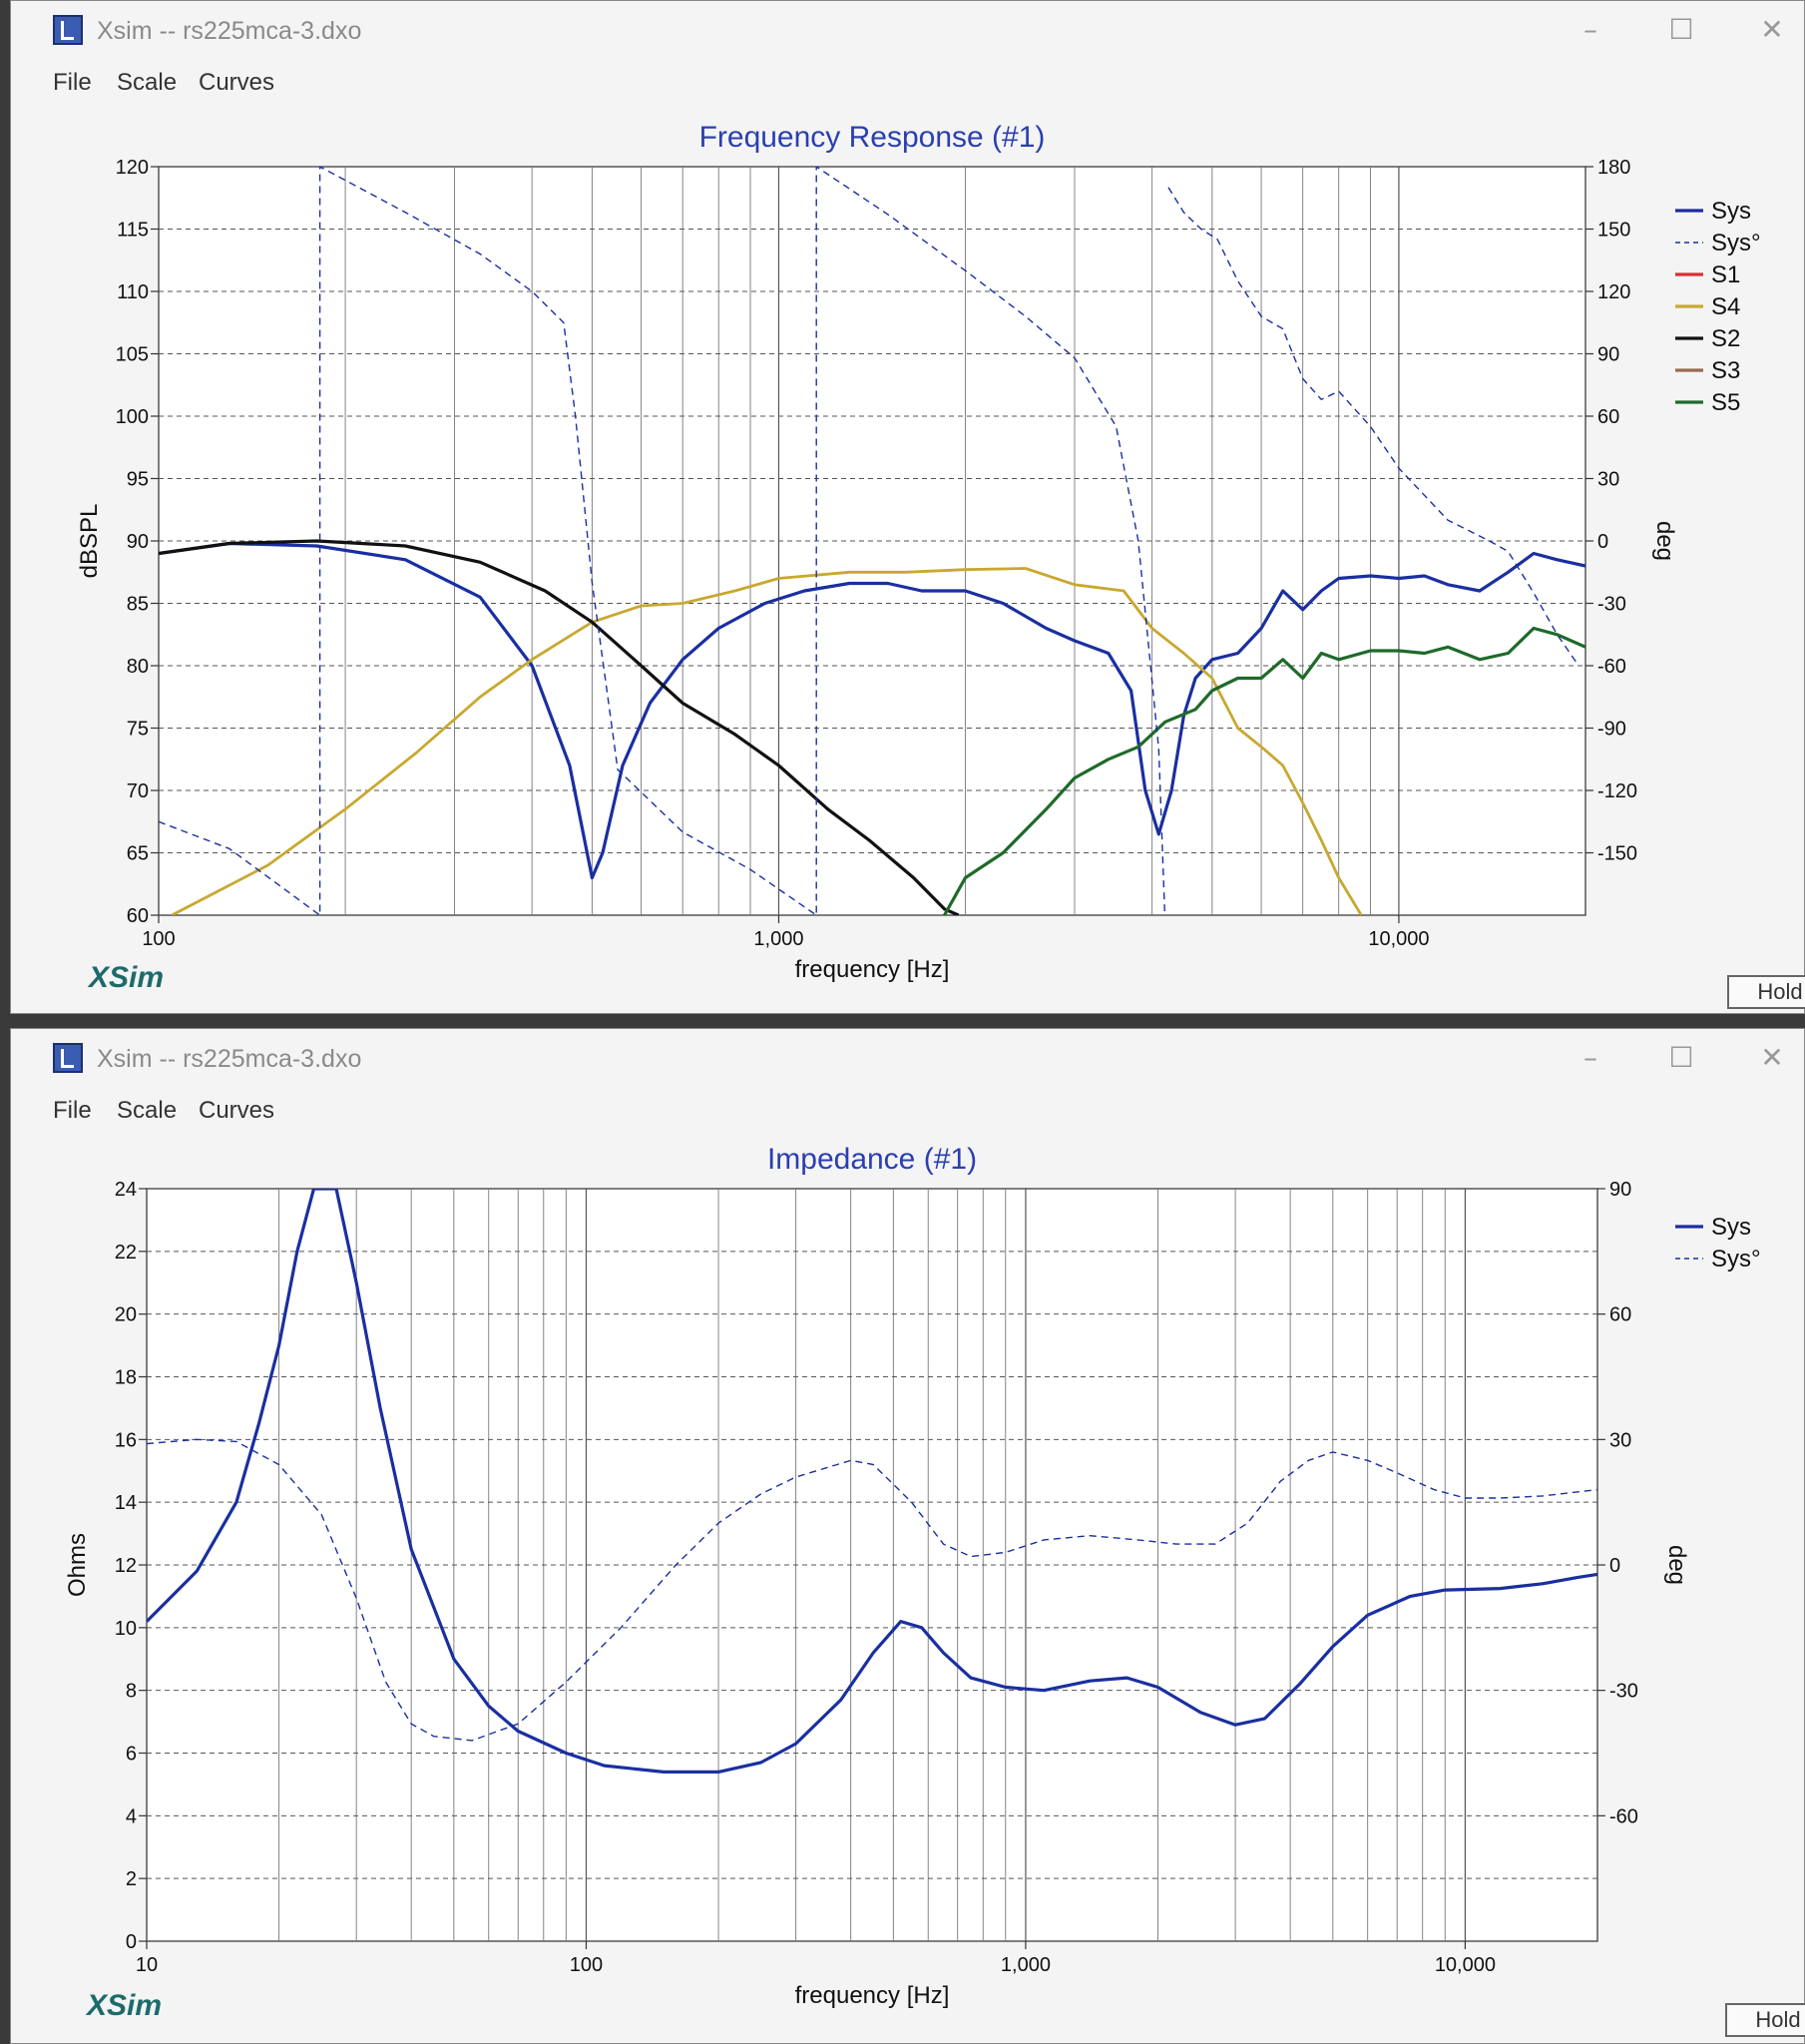 This screenshot has width=1805, height=2044. Describe the element at coordinates (872, 137) in the screenshot. I see `chart-title: Frequency Response (#1)` at that location.